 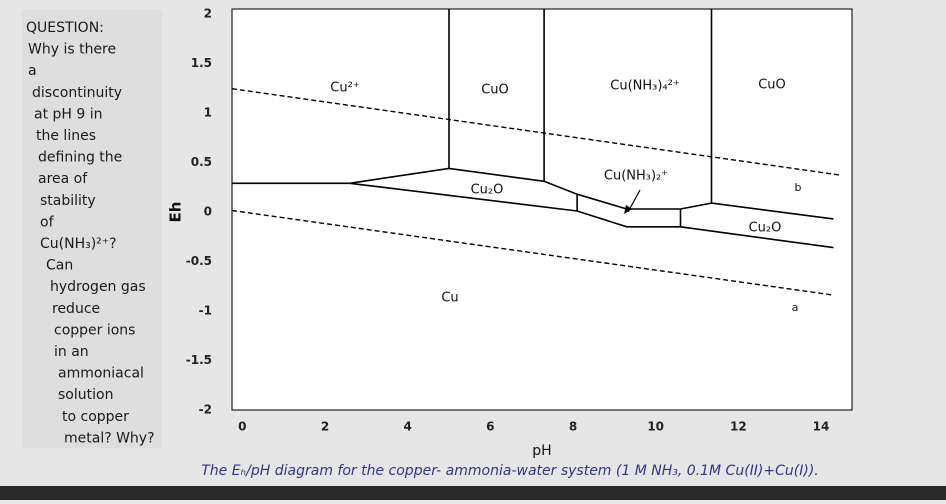 What do you see at coordinates (821, 427) in the screenshot?
I see `x-tick-label: 14` at bounding box center [821, 427].